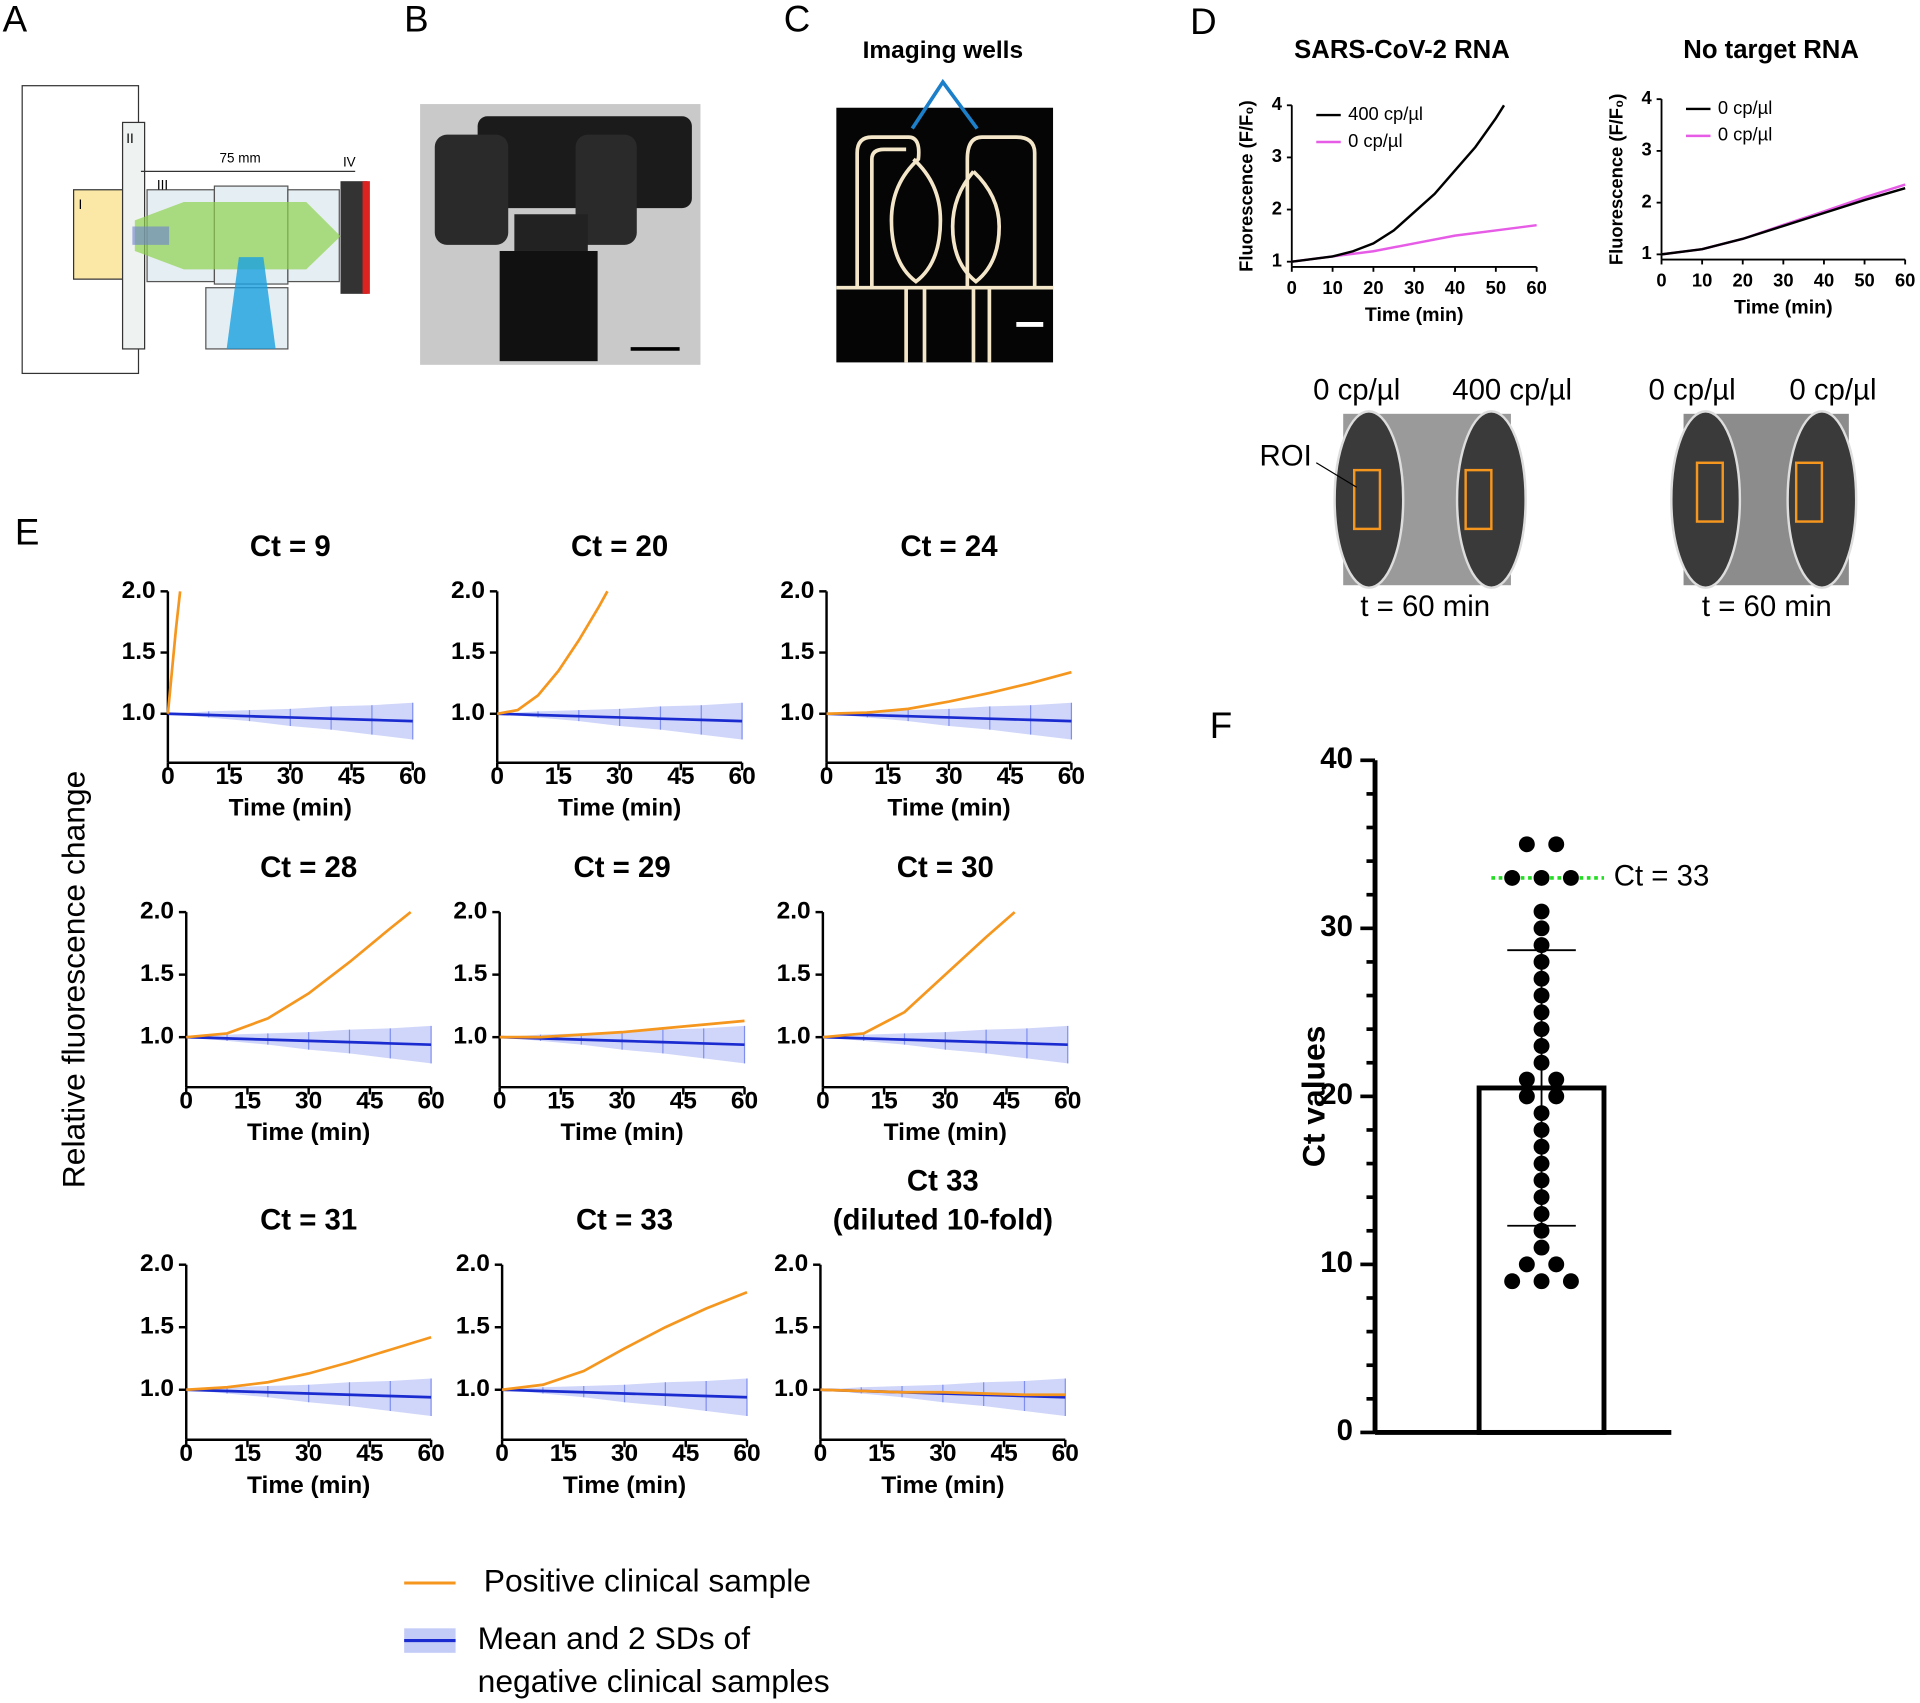 Image resolution: width=1920 pixels, height=1703 pixels. I want to click on part-label: IV, so click(349, 161).